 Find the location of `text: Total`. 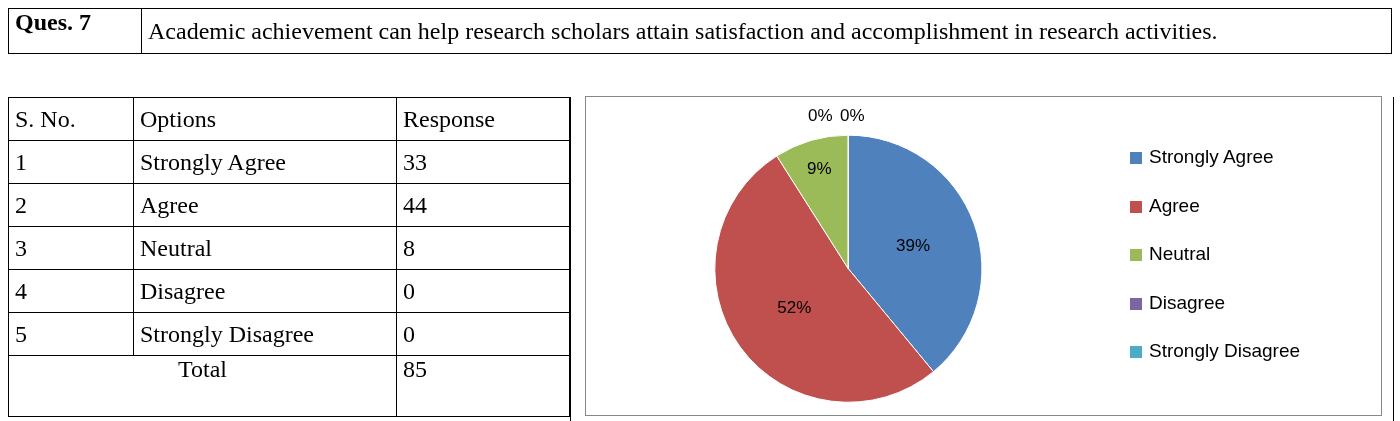

text: Total is located at coordinates (202, 386).